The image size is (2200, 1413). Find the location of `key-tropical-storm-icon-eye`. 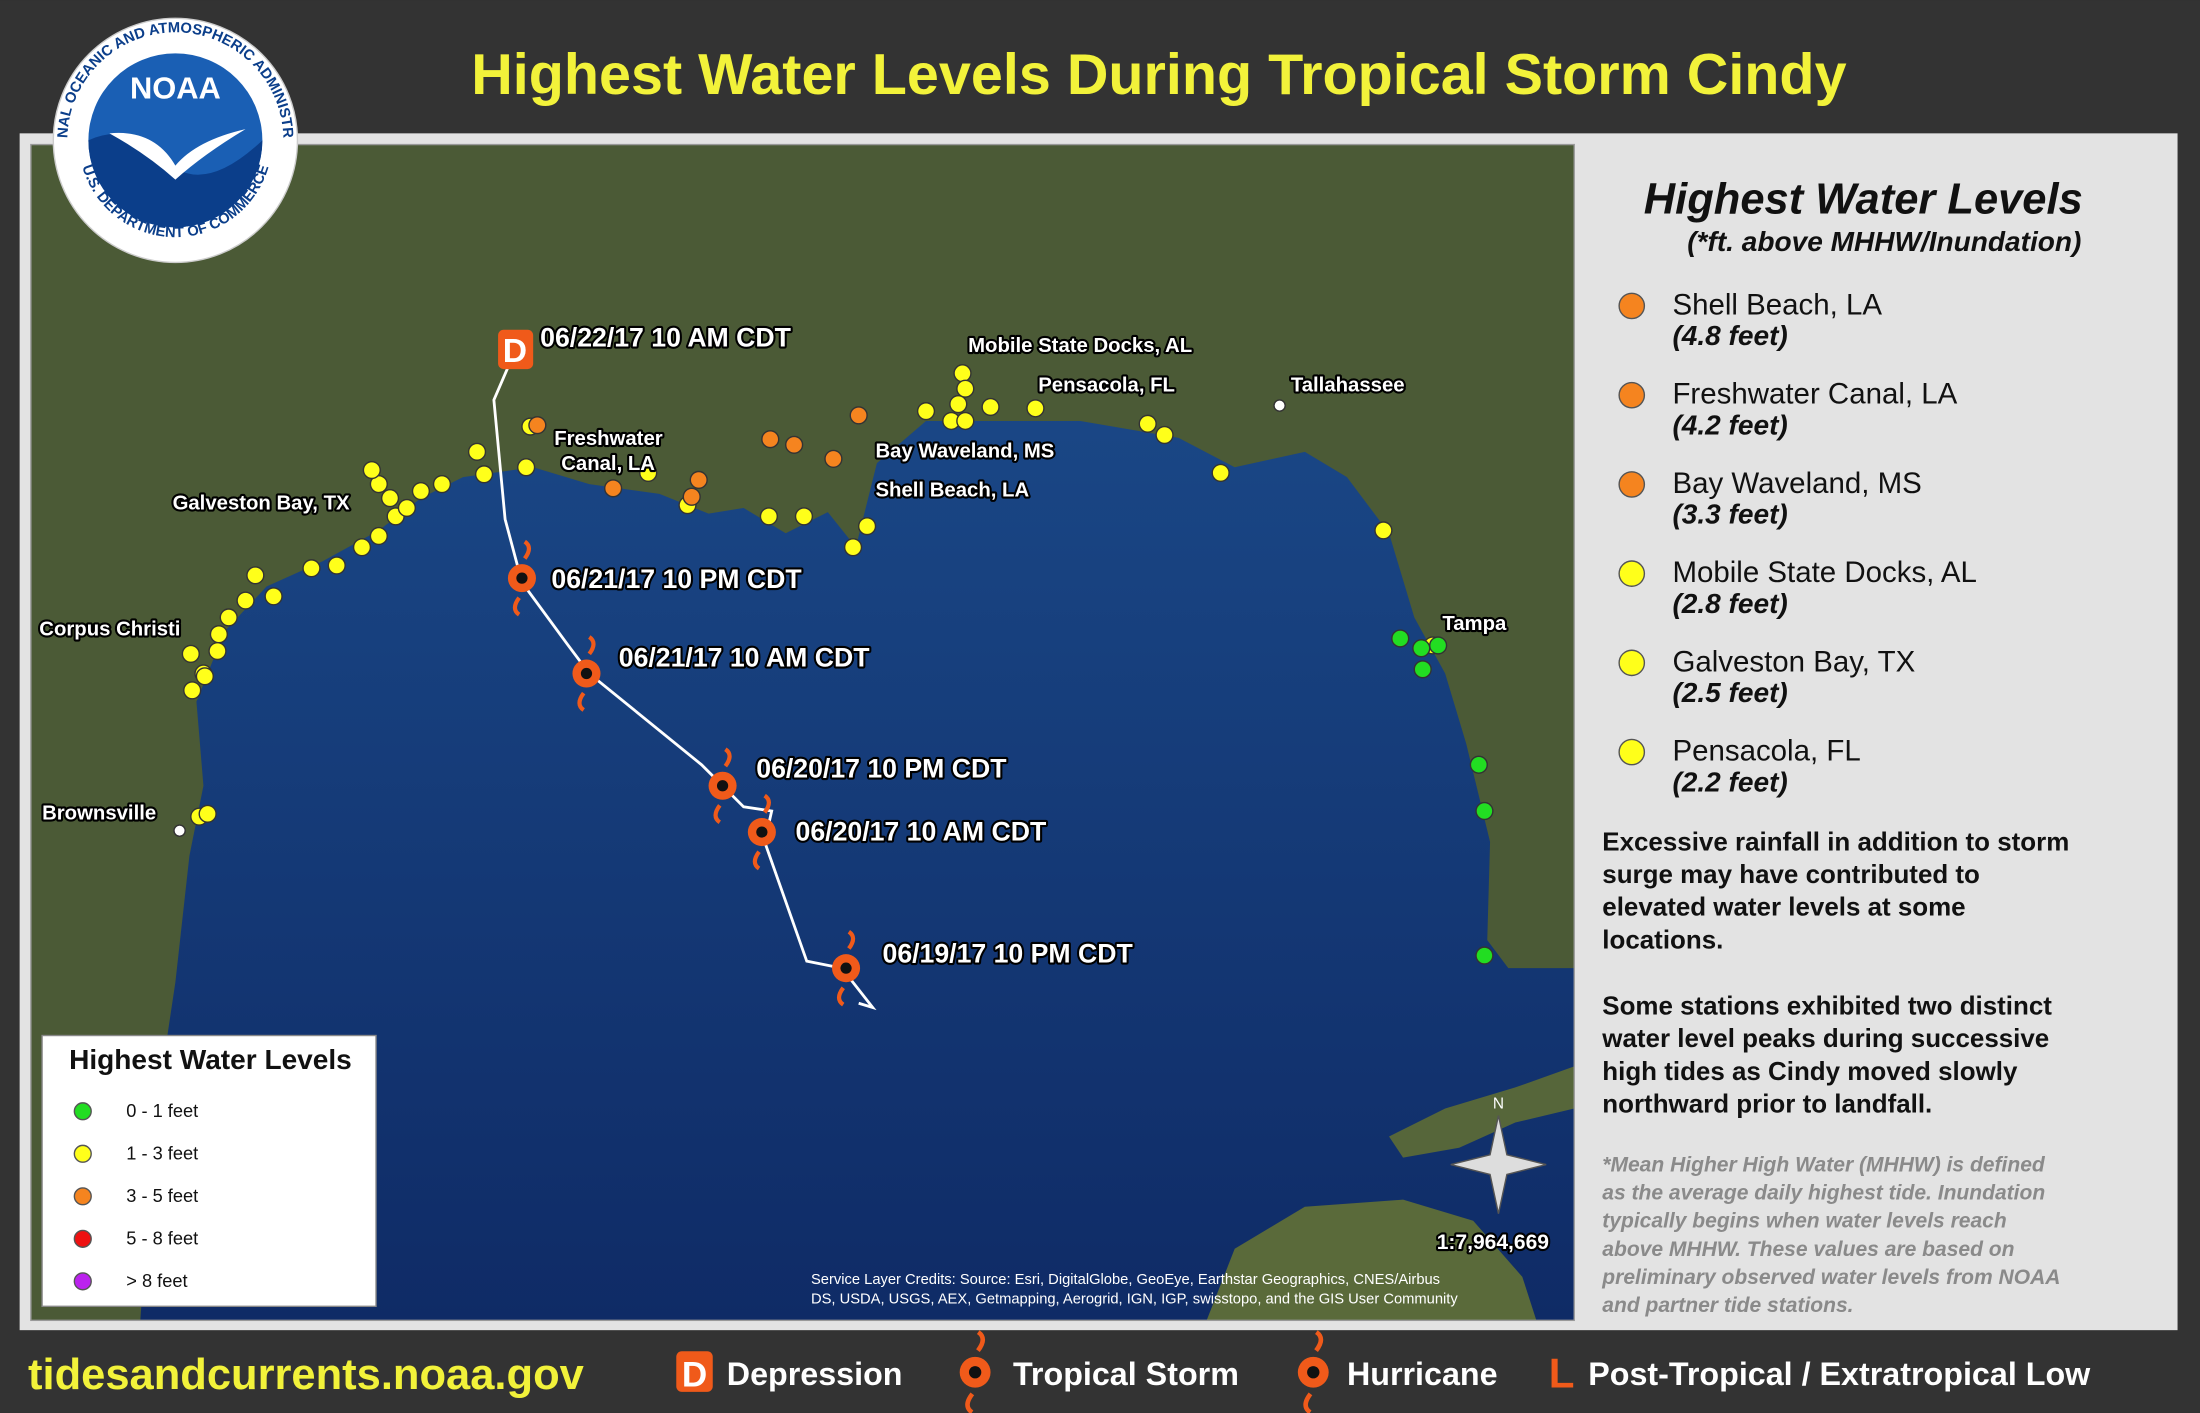

key-tropical-storm-icon-eye is located at coordinates (975, 1372).